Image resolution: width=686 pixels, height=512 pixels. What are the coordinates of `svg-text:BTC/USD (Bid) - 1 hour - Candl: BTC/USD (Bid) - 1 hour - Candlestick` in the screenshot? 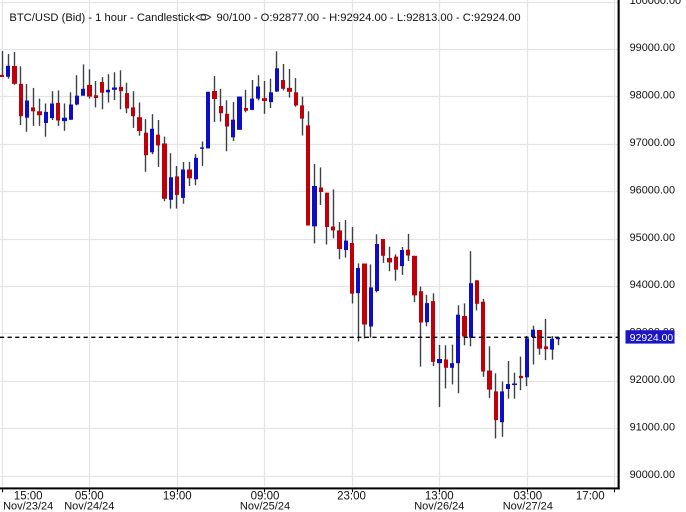 It's located at (102, 18).